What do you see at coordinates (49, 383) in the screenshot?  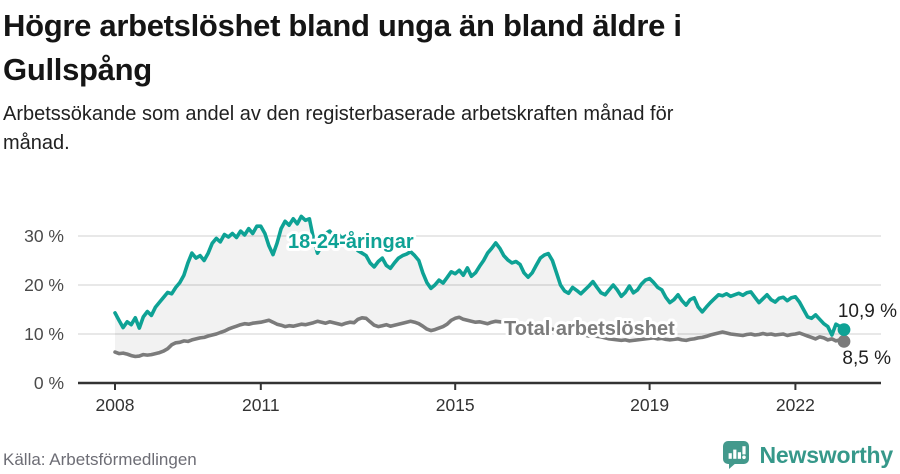 I see `y-tick-label-0-pct: 0 %` at bounding box center [49, 383].